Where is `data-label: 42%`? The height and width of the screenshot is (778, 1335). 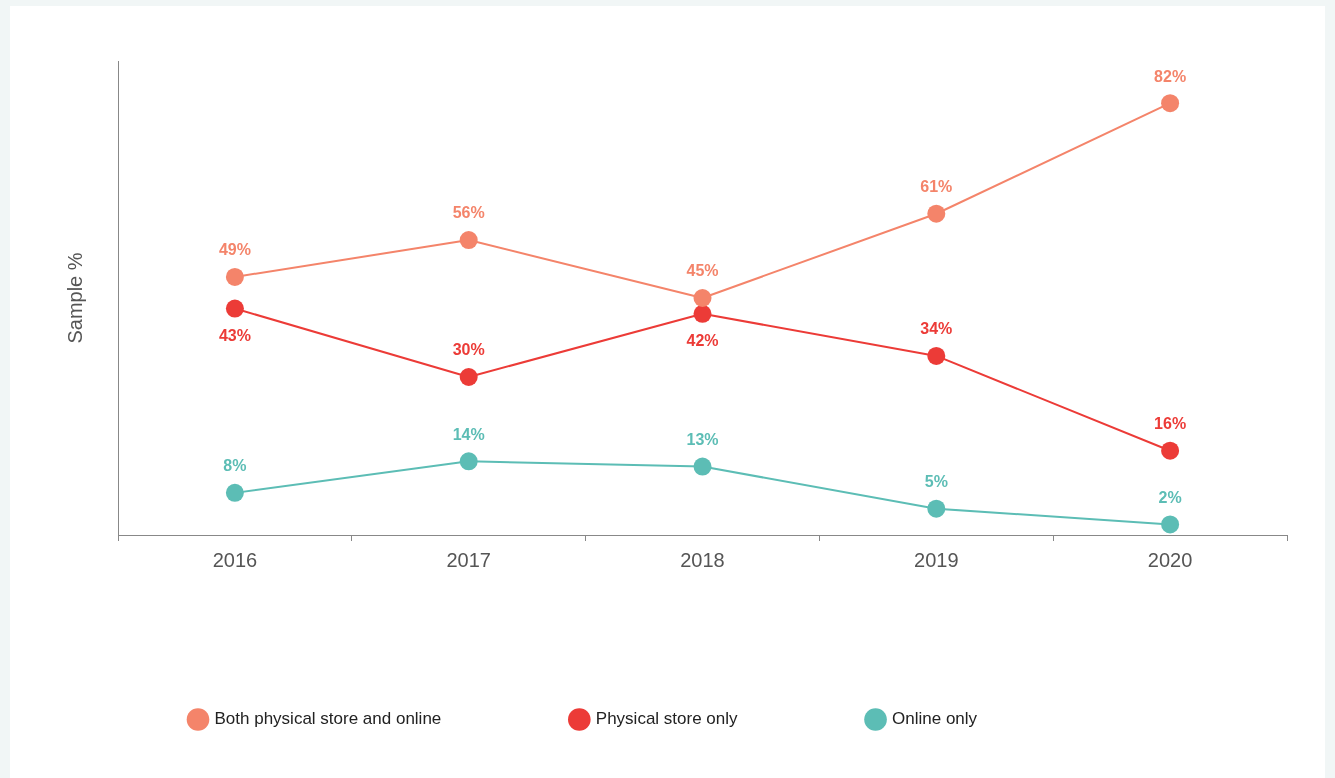
data-label: 42% is located at coordinates (702, 341).